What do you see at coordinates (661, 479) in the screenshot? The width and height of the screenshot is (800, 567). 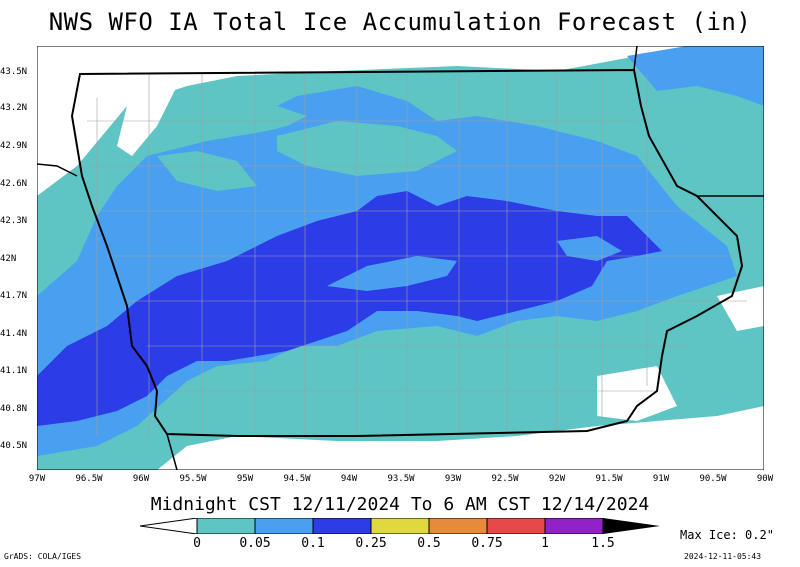 I see `lon-label: 91W` at bounding box center [661, 479].